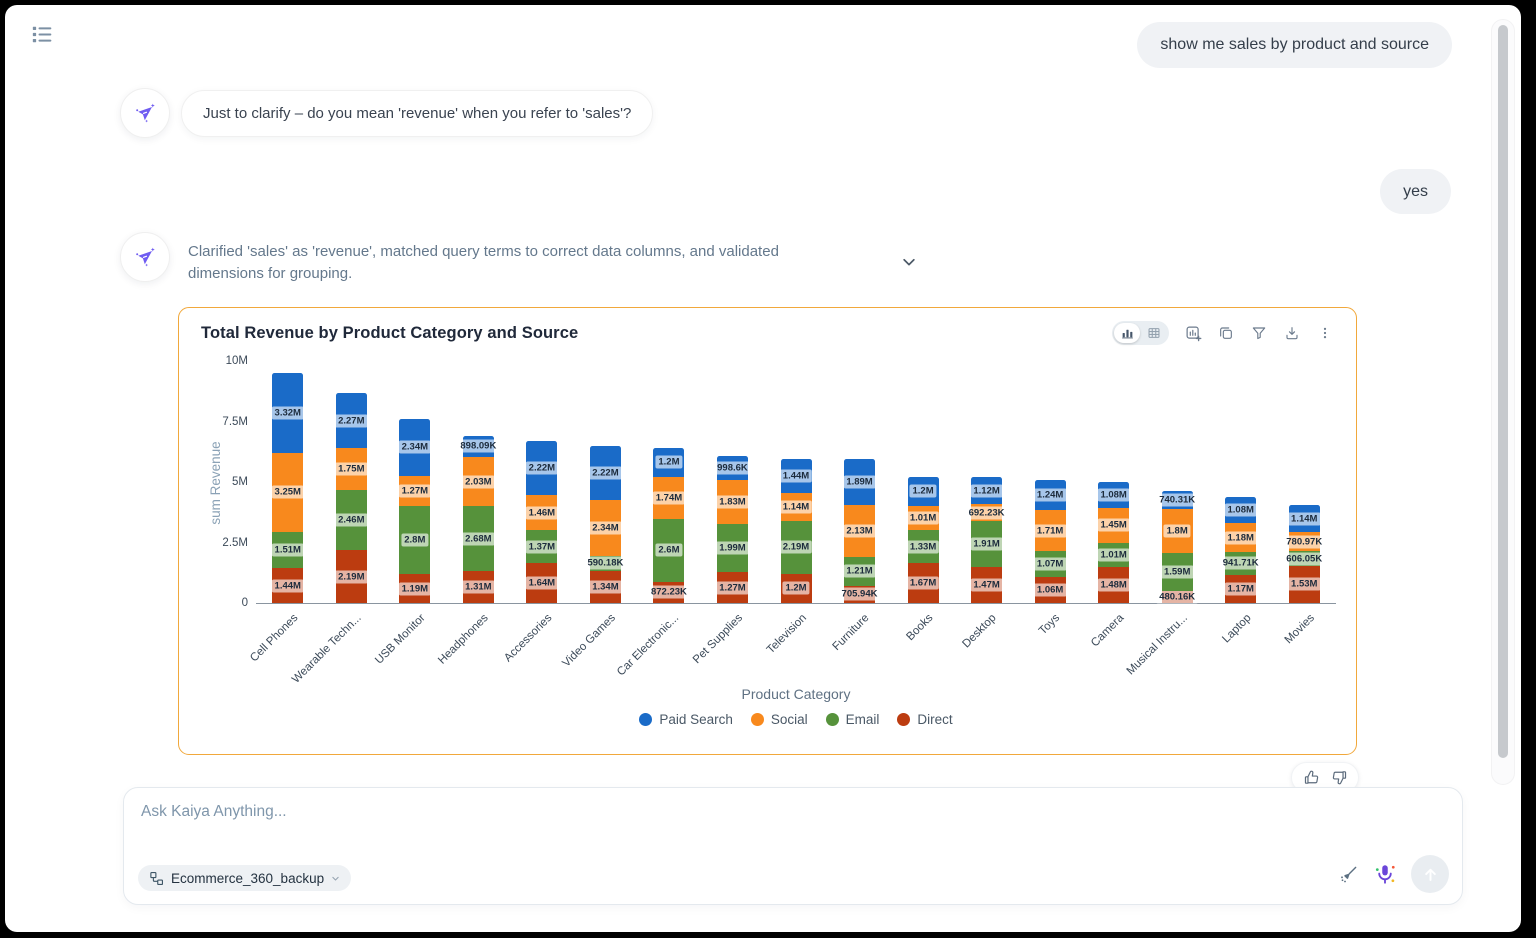  I want to click on bar-segment-direct: 1.48M, so click(1113, 585).